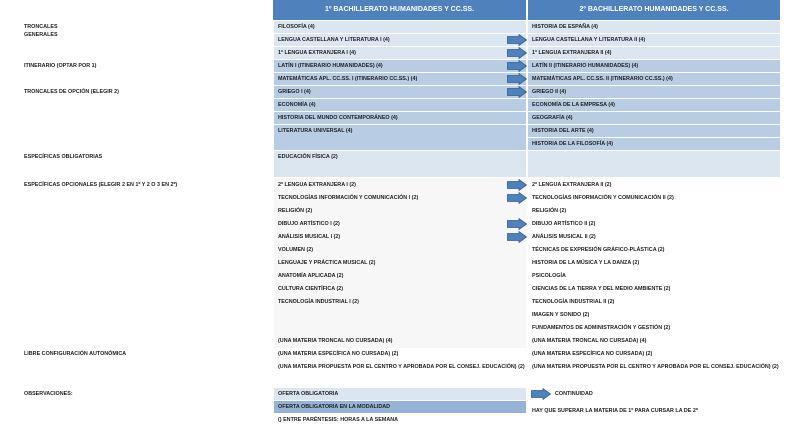 This screenshot has height=425, width=800. What do you see at coordinates (311, 289) in the screenshot?
I see `subject-first-year: CULTURA CIENTÍFICA (2)` at bounding box center [311, 289].